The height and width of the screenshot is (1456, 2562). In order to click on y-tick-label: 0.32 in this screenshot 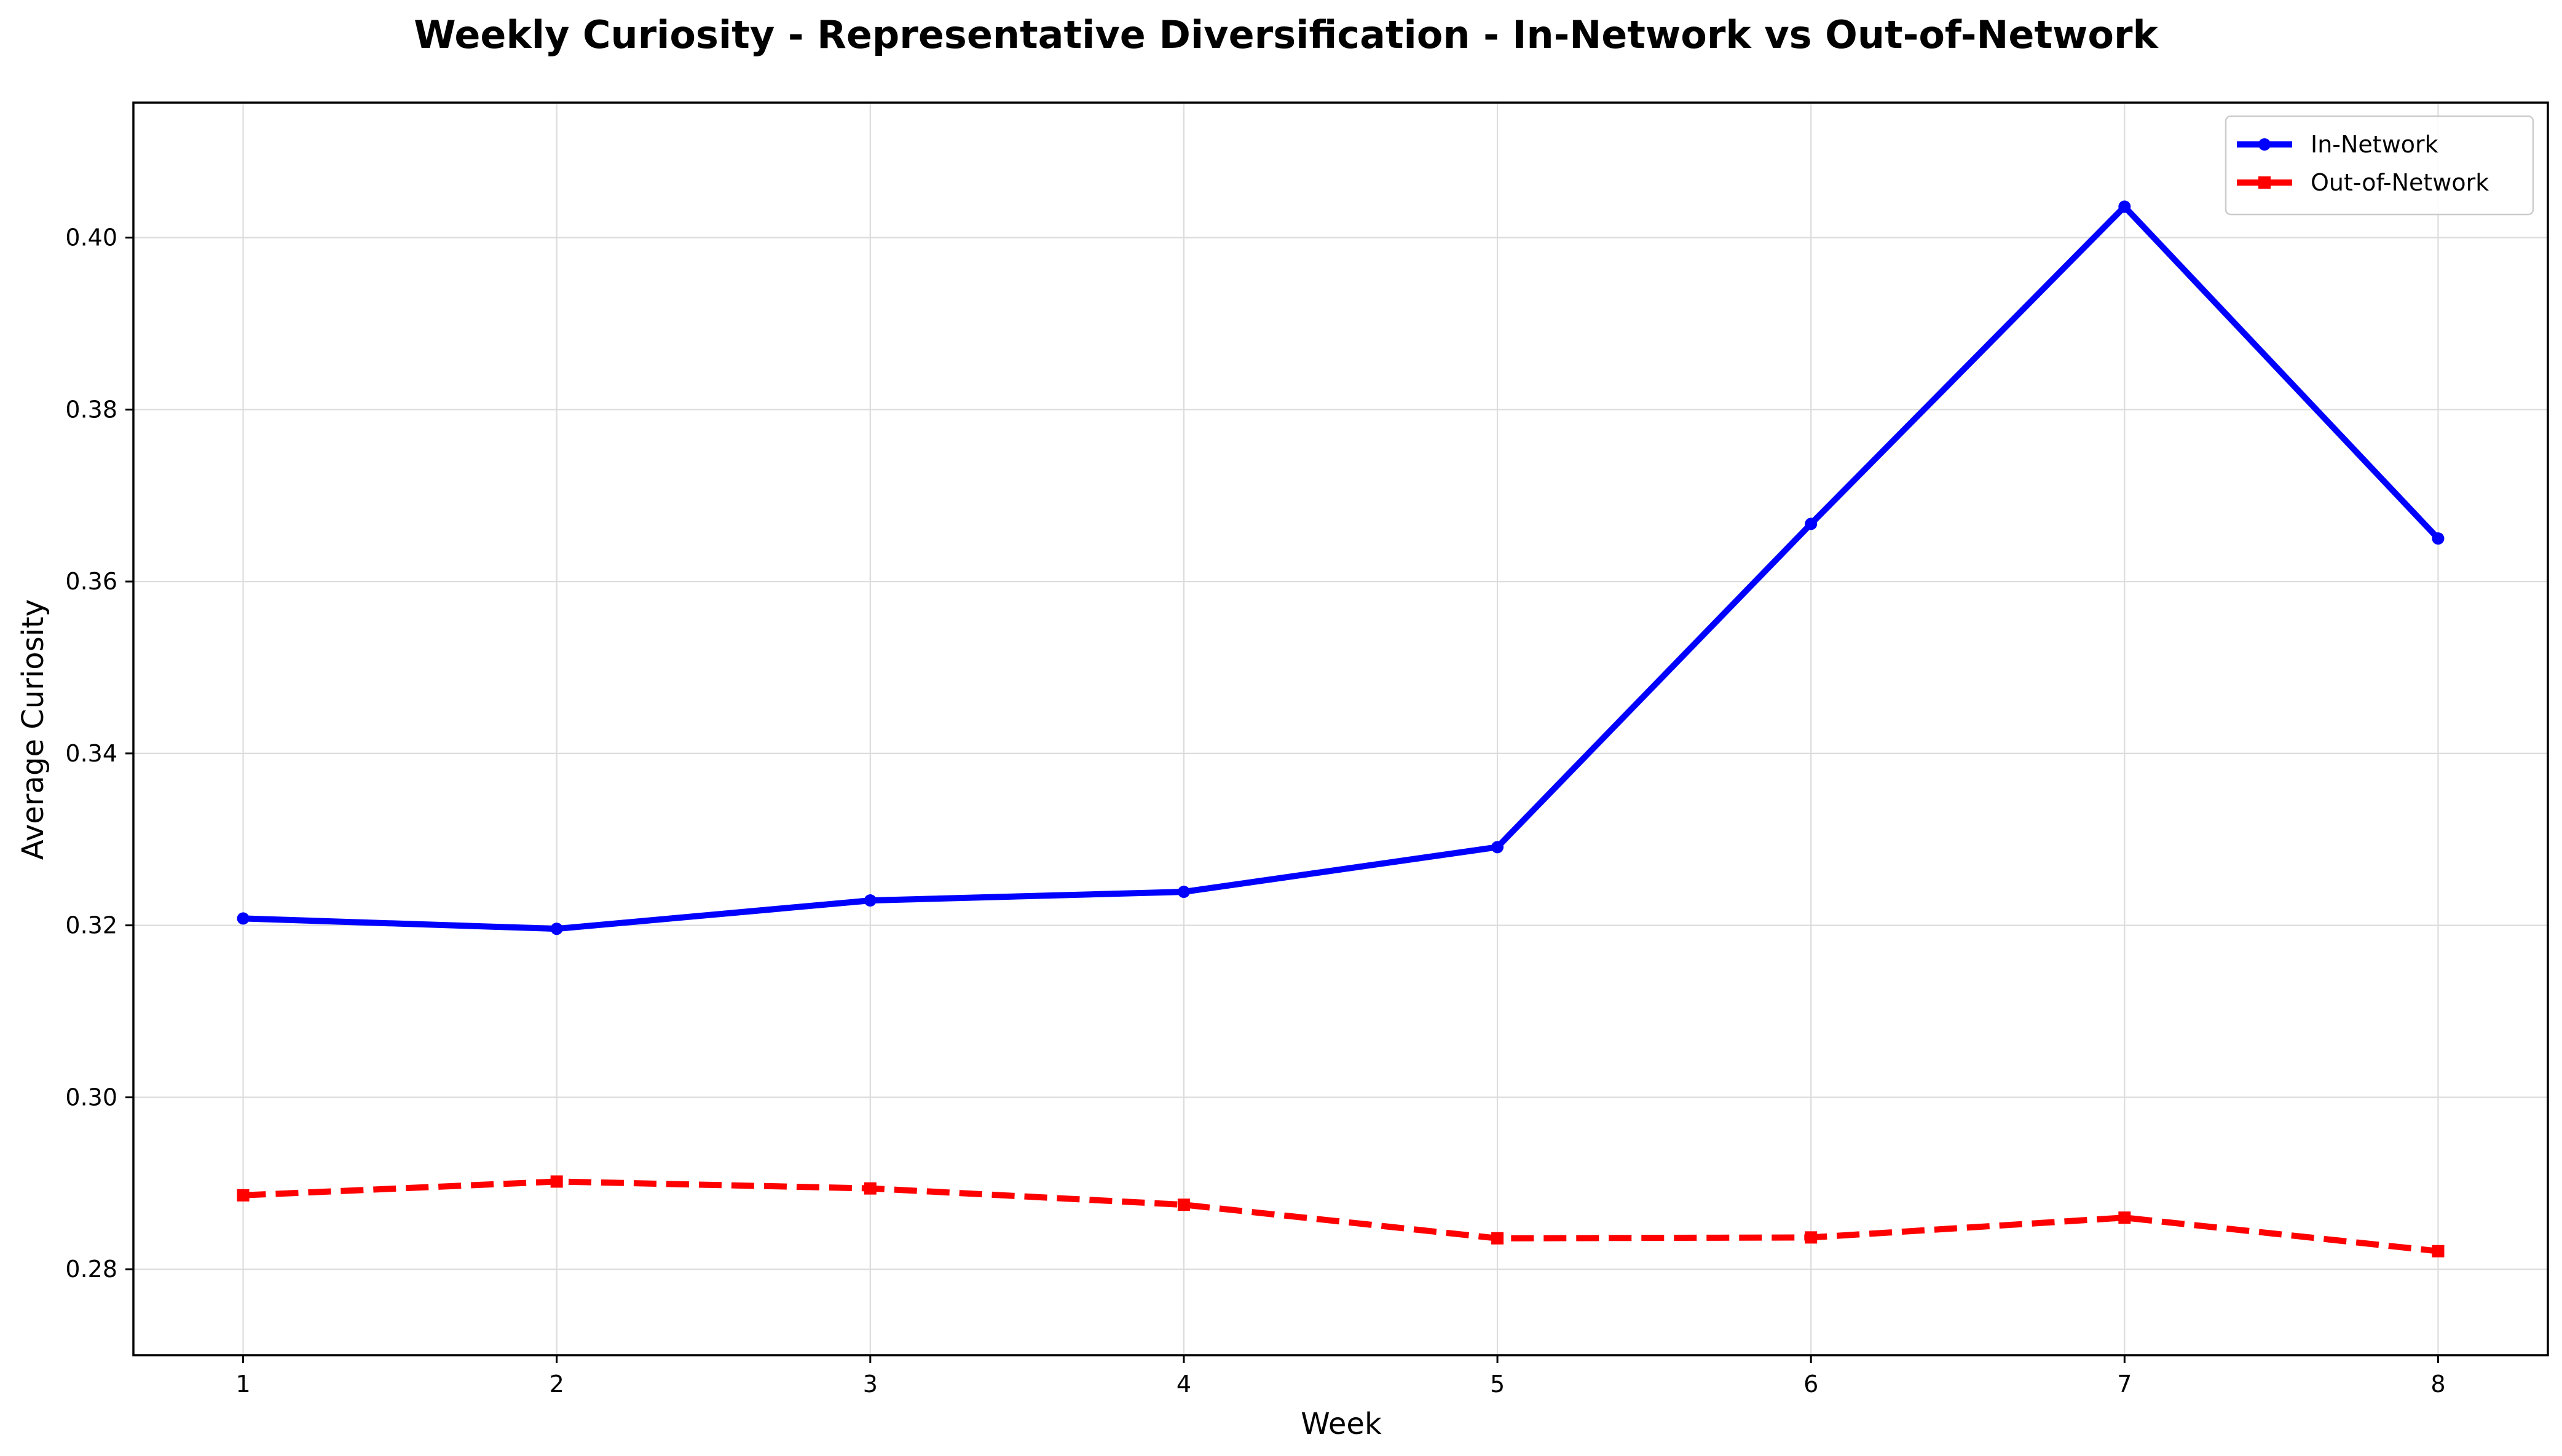, I will do `click(91, 925)`.